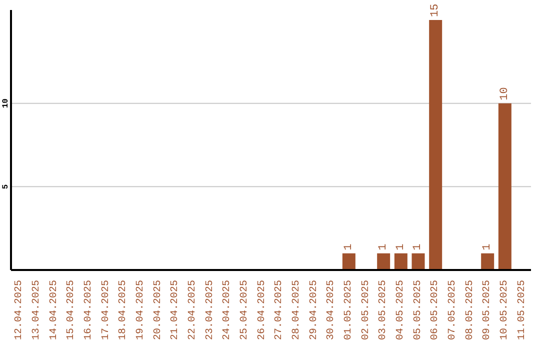 Image resolution: width=540 pixels, height=340 pixels. What do you see at coordinates (522, 310) in the screenshot?
I see `x-tick-label: 11.05.2025` at bounding box center [522, 310].